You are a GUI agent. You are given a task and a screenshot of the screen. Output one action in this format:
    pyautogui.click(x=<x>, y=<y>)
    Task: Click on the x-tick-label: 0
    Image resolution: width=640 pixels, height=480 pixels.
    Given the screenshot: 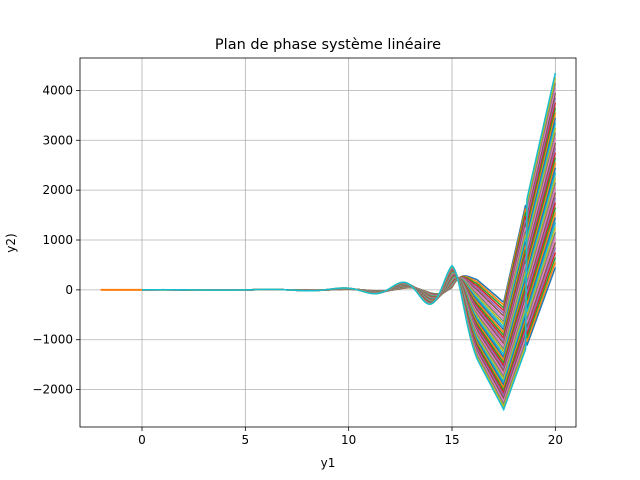 What is the action you would take?
    pyautogui.click(x=142, y=440)
    